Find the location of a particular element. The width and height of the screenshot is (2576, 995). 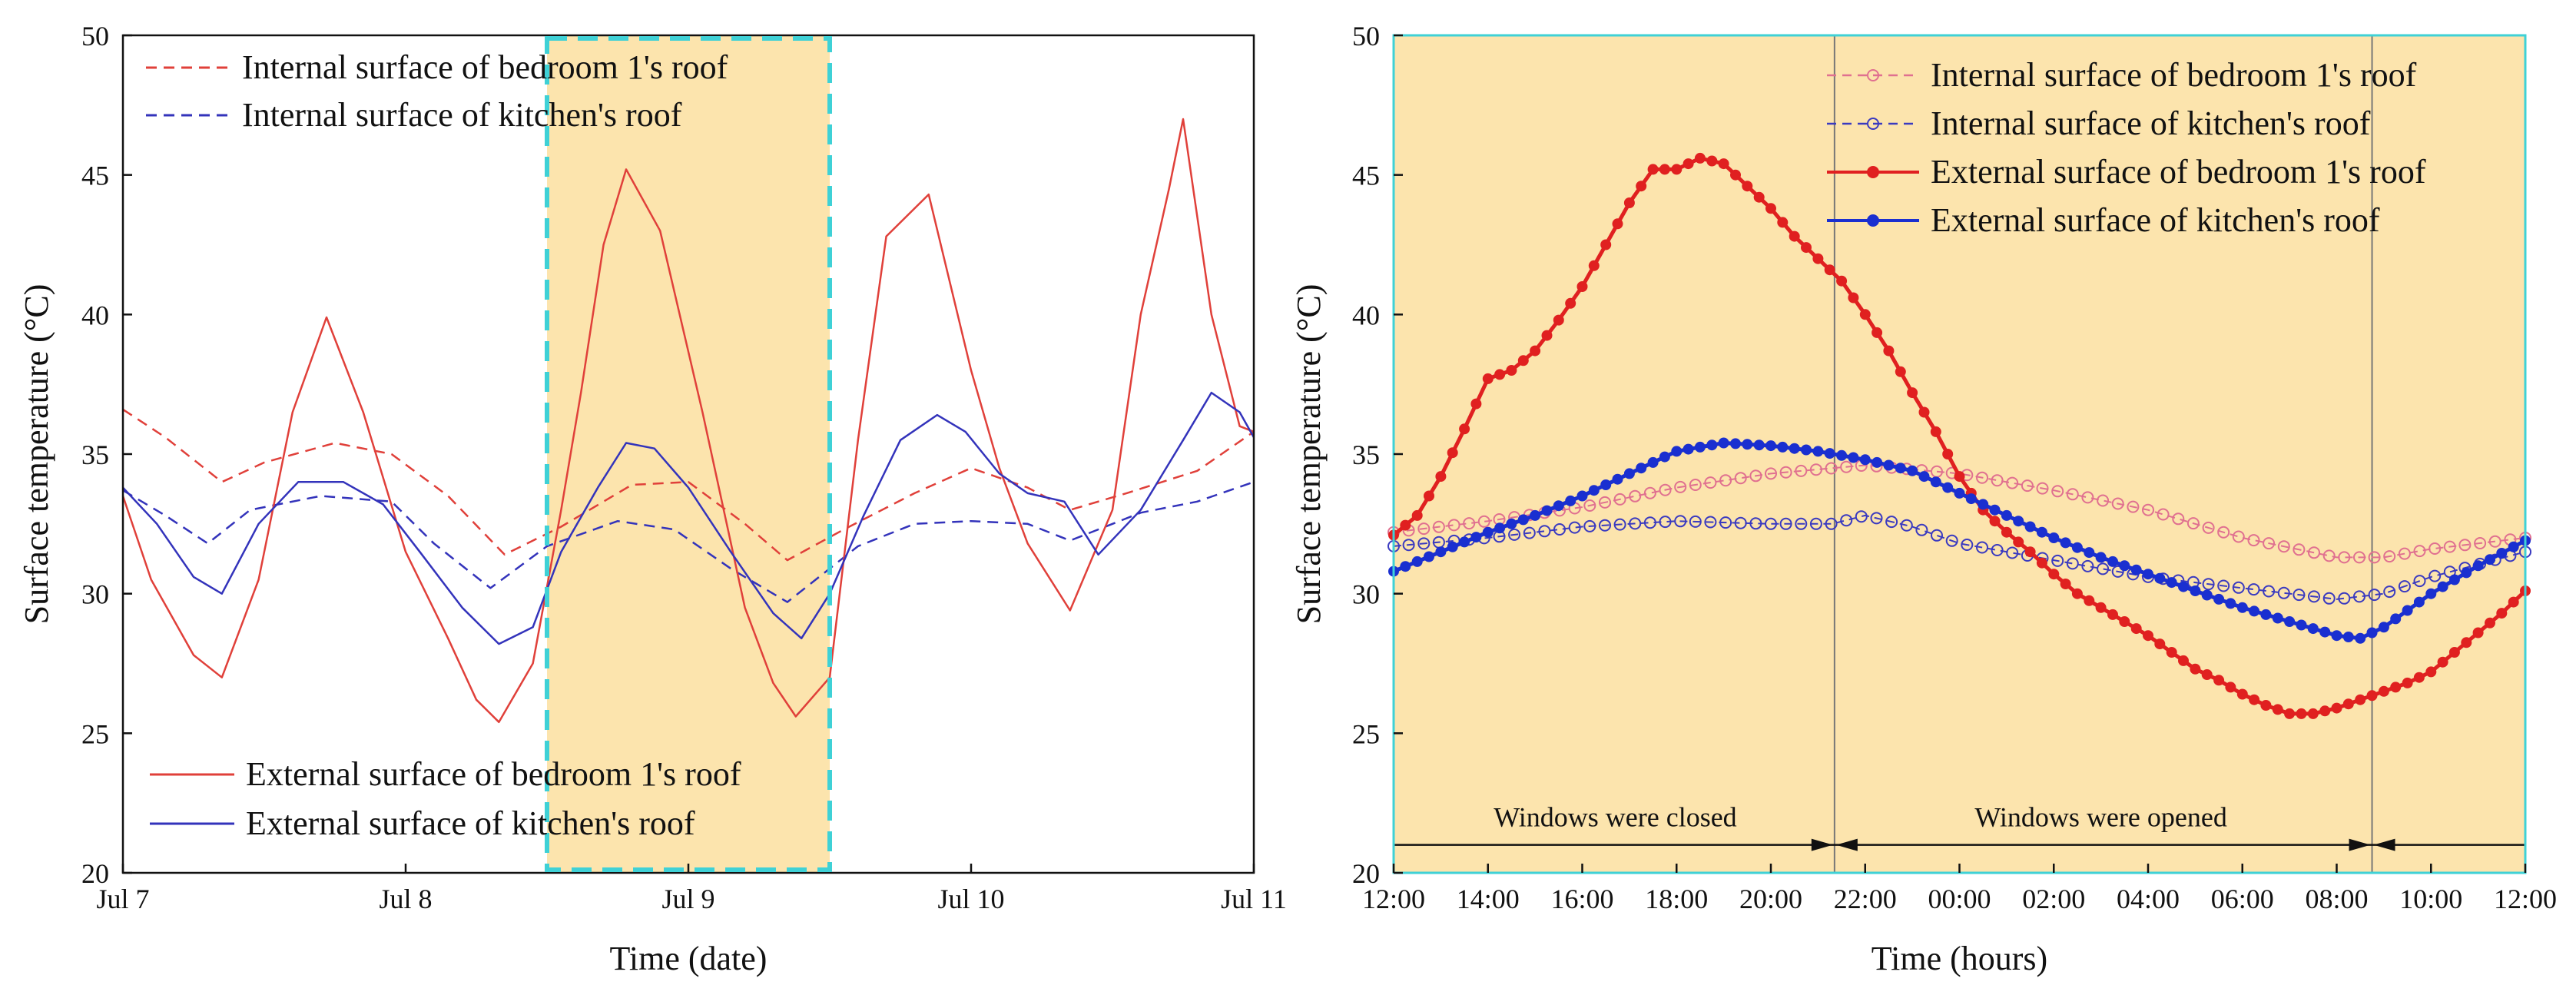

right-period-arrows is located at coordinates (1959, 844).